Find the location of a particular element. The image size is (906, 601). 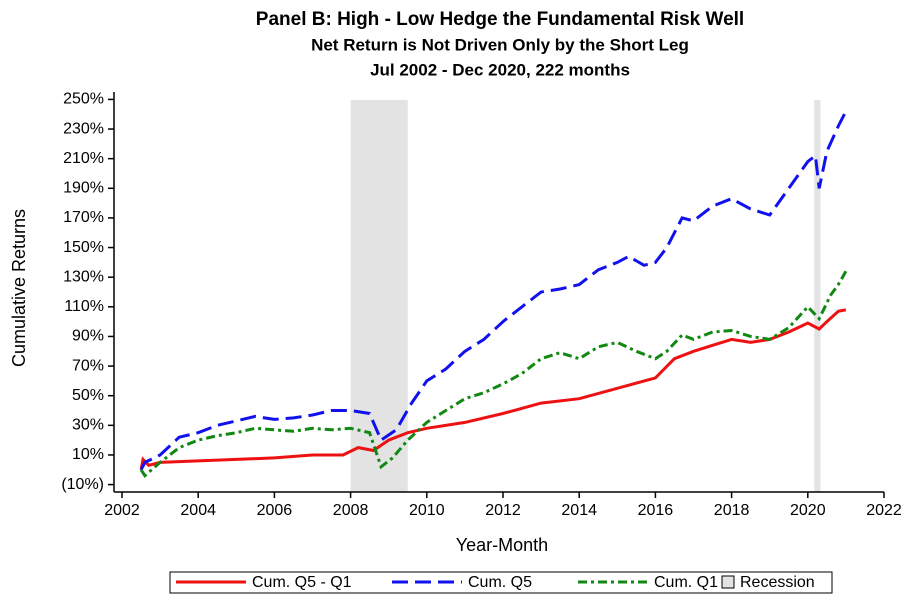

legend-label: Recession is located at coordinates (777, 582).